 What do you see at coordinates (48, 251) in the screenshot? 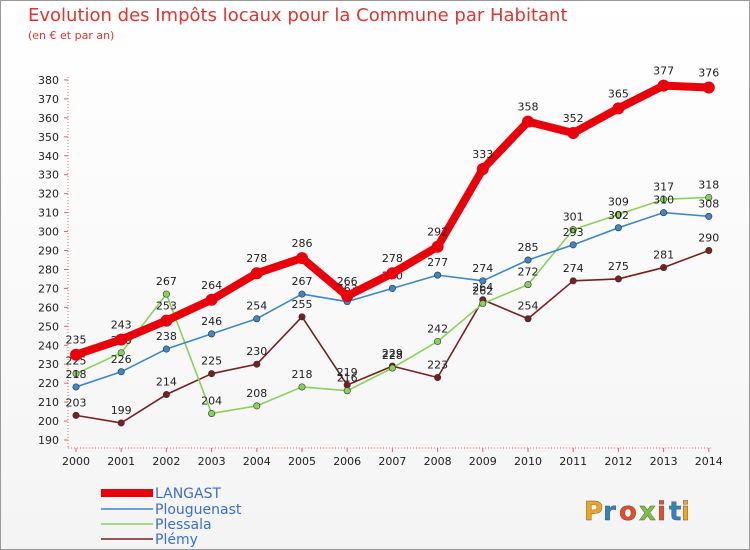
I see `y-tick-label: 290` at bounding box center [48, 251].